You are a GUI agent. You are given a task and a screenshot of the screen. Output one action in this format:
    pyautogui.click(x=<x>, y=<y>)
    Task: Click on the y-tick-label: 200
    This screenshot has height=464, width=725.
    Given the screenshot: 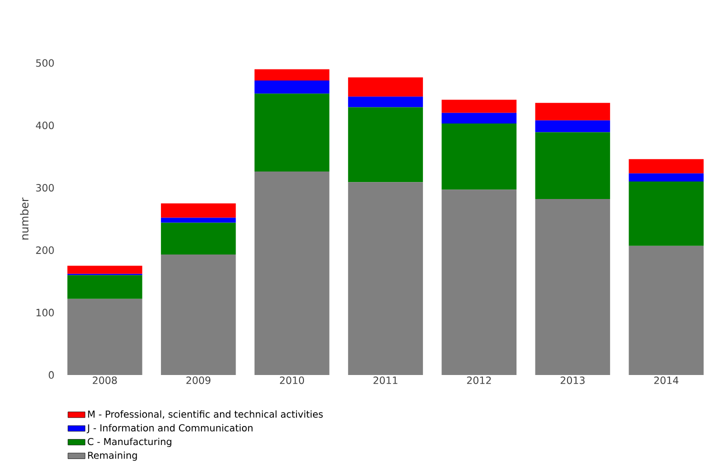 What is the action you would take?
    pyautogui.click(x=45, y=250)
    